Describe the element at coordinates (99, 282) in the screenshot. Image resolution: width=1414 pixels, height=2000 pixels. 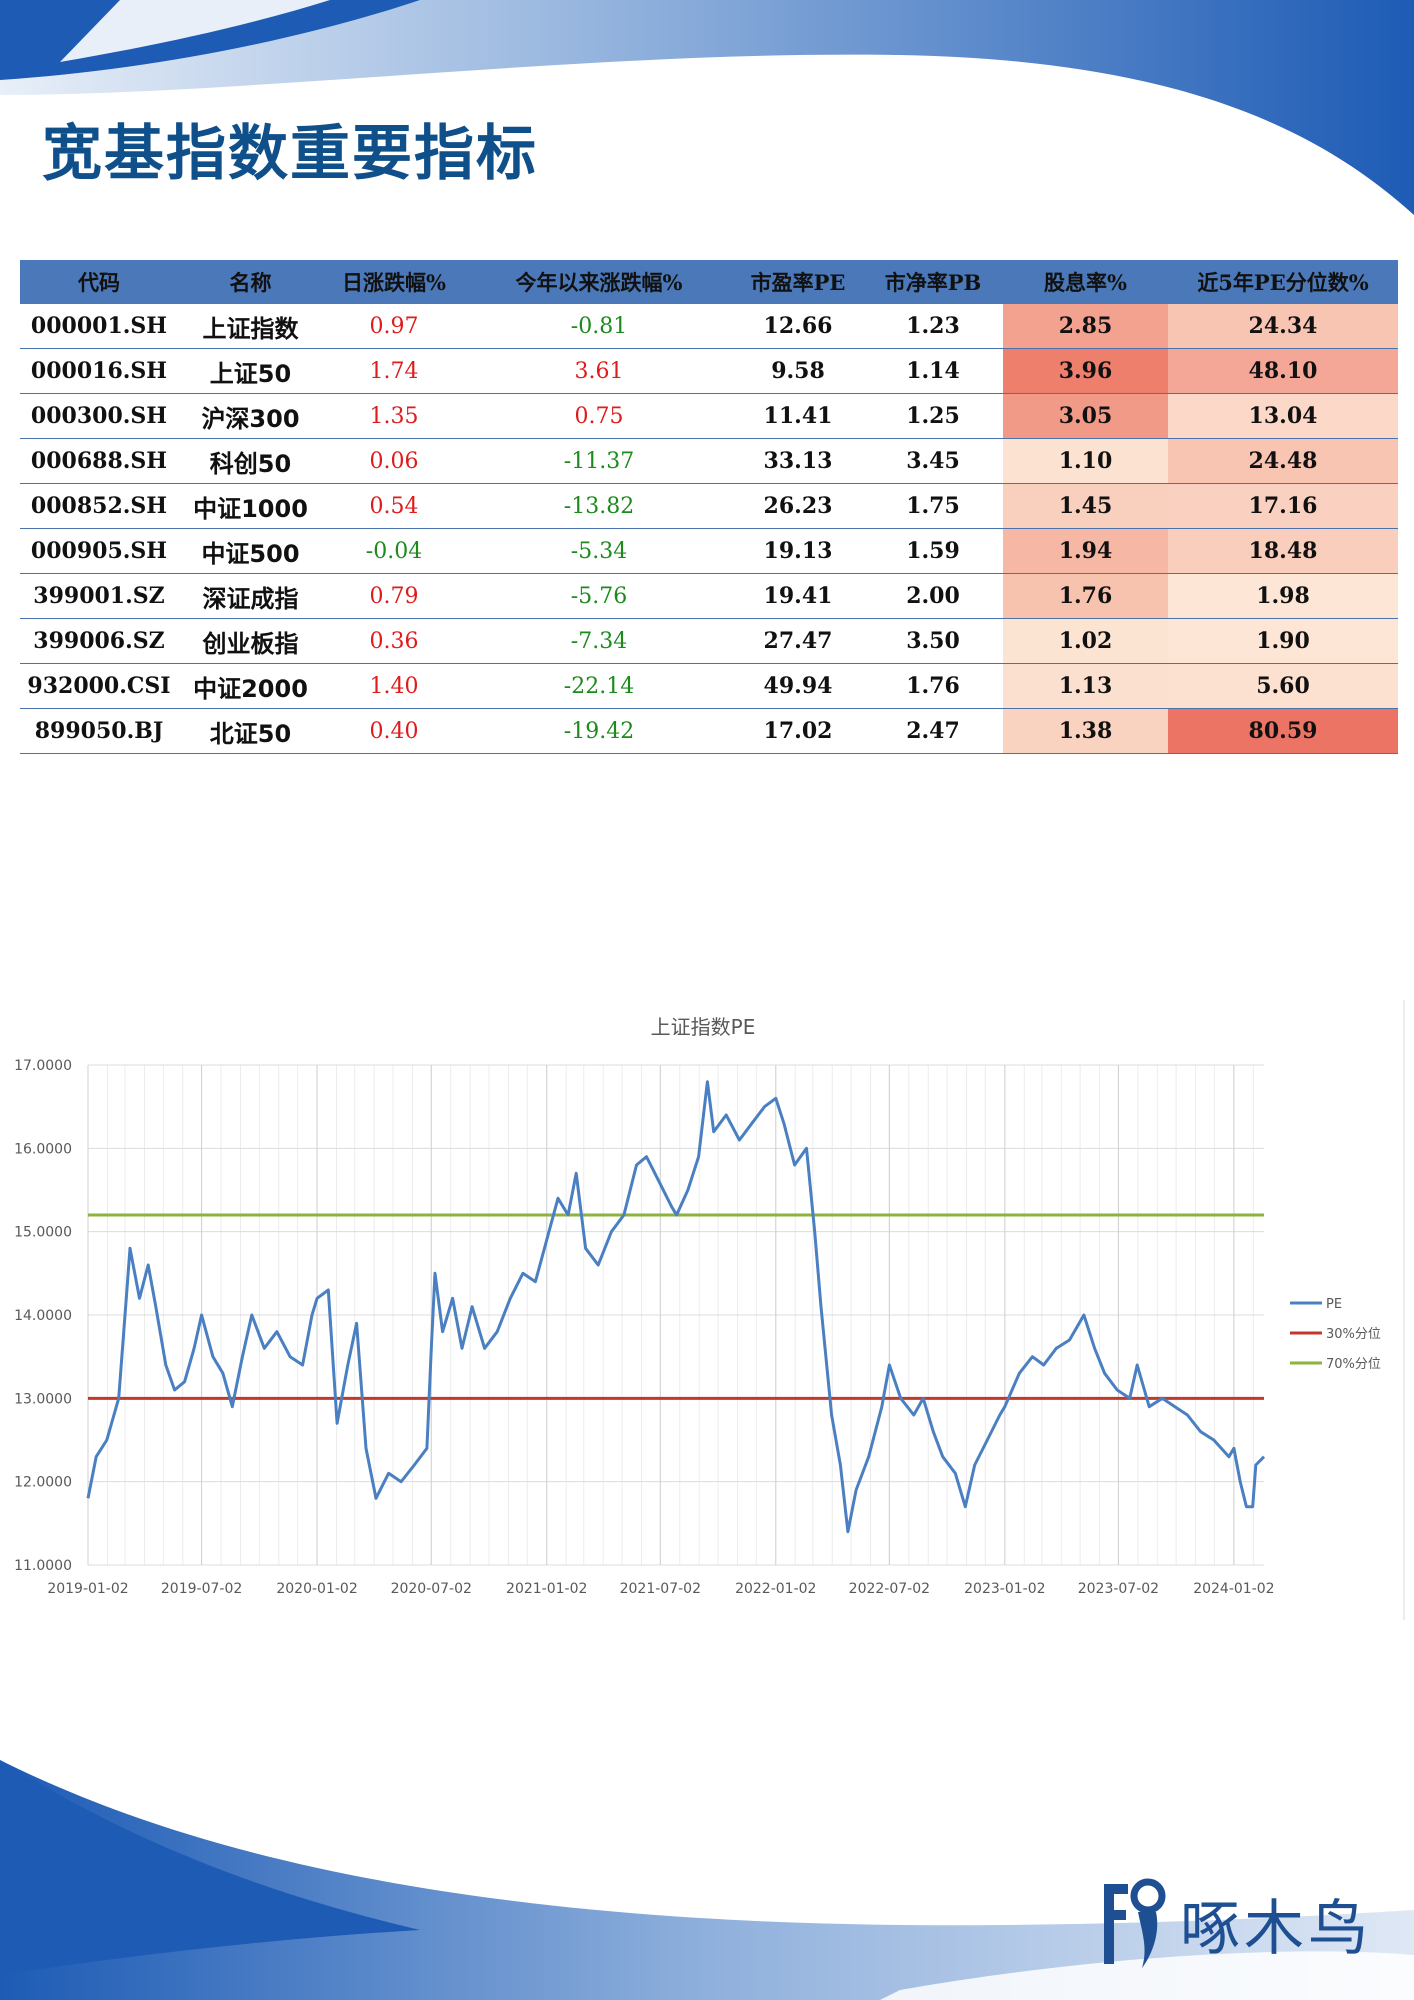
I see `column-header-code: 代码` at that location.